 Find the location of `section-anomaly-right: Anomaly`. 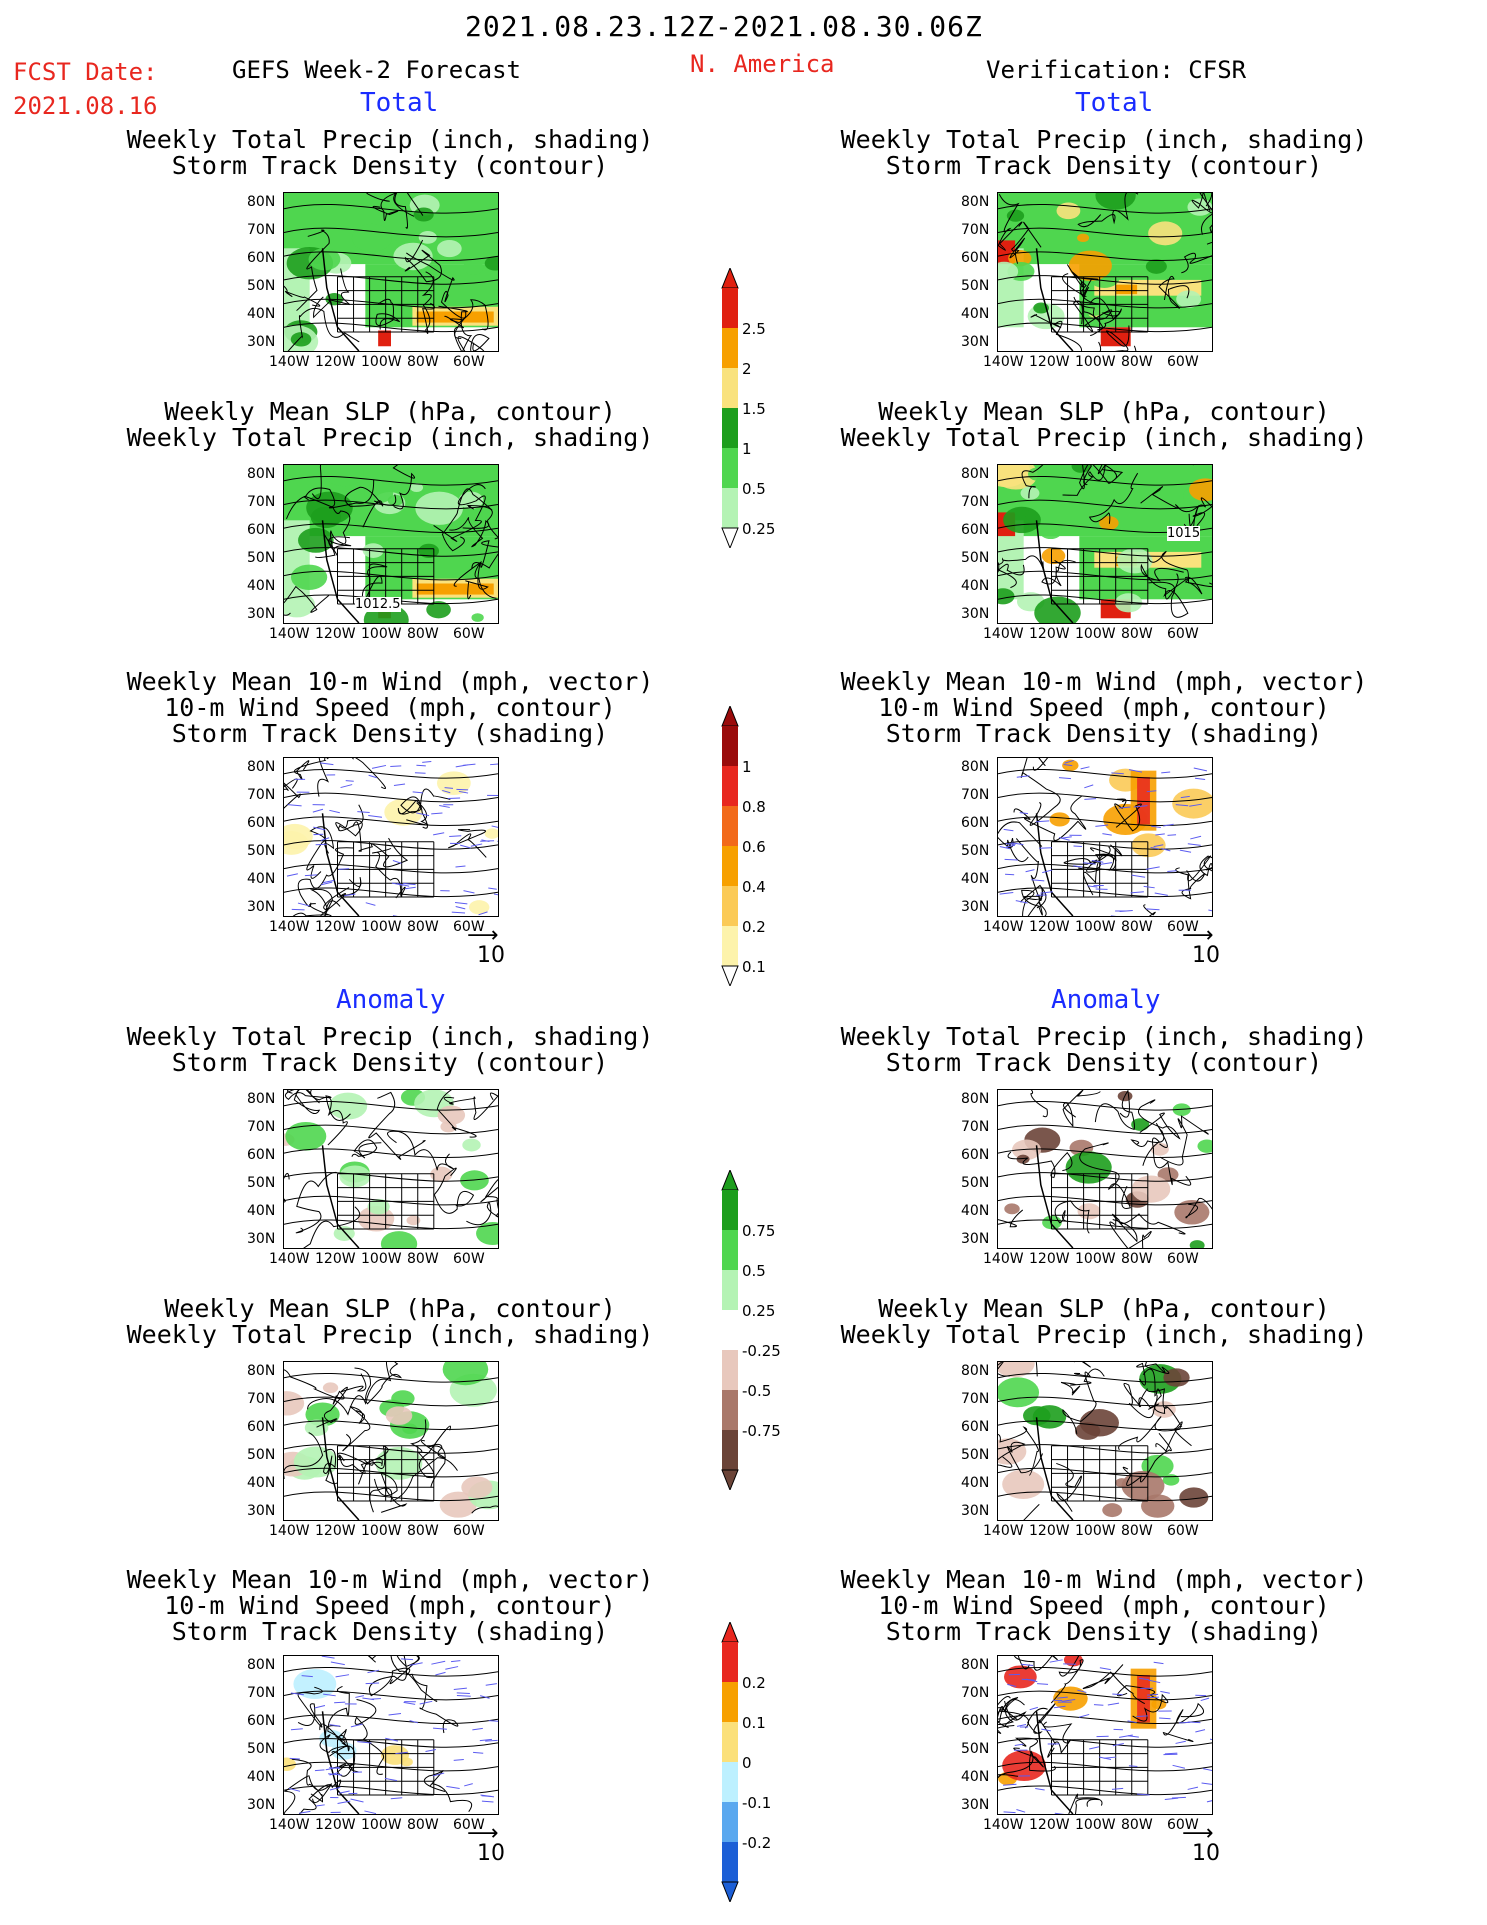

section-anomaly-right: Anomaly is located at coordinates (1106, 1000).